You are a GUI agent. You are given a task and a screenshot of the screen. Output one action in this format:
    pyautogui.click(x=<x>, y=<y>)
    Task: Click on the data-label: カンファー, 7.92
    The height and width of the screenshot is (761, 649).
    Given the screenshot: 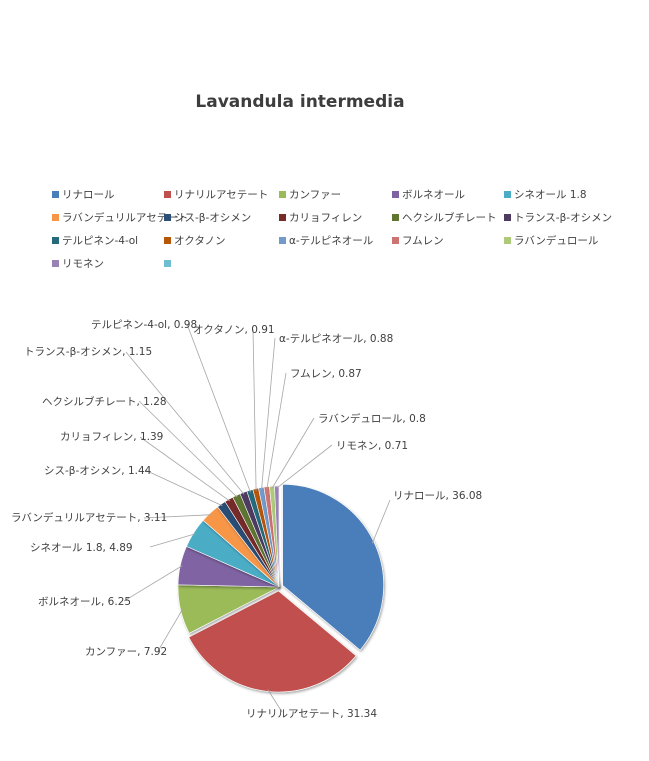 What is the action you would take?
    pyautogui.click(x=126, y=652)
    